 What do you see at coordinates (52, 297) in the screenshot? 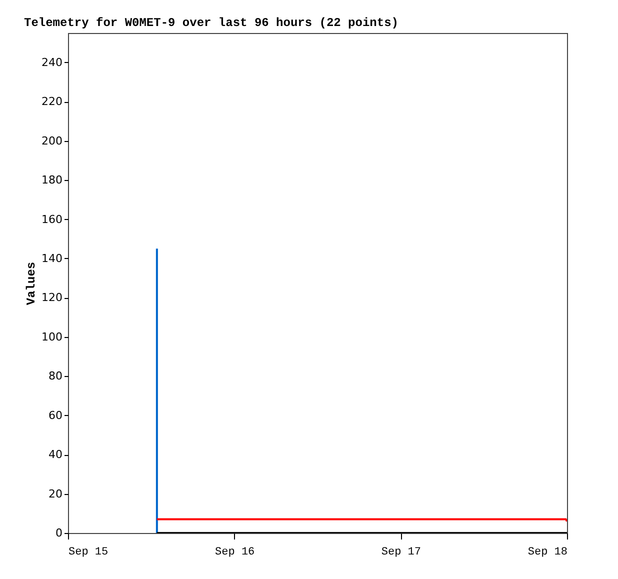
I see `y-tick-label: 120` at bounding box center [52, 297].